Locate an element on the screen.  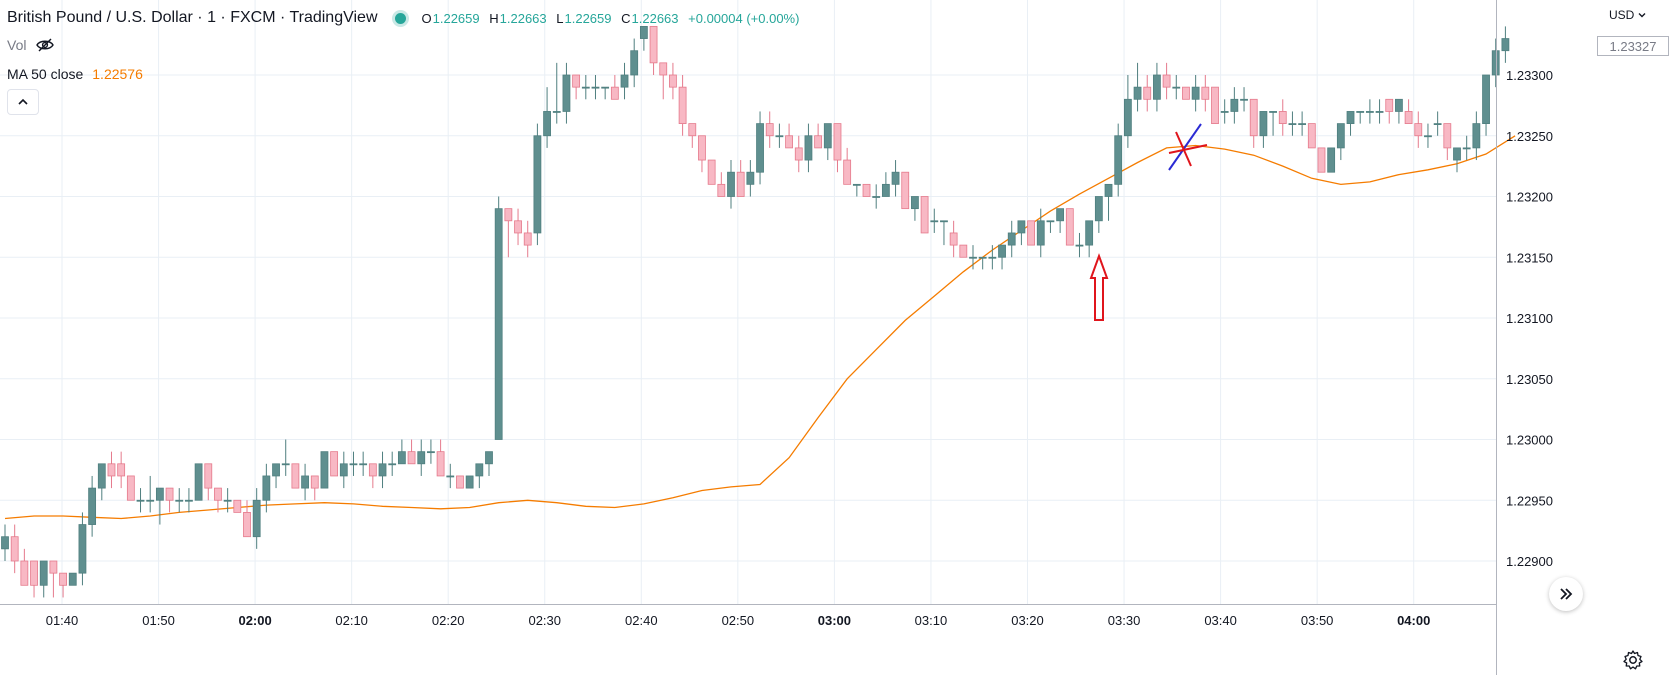
ma-indicator-row: MA 50 close 1.22576 is located at coordinates (75, 74).